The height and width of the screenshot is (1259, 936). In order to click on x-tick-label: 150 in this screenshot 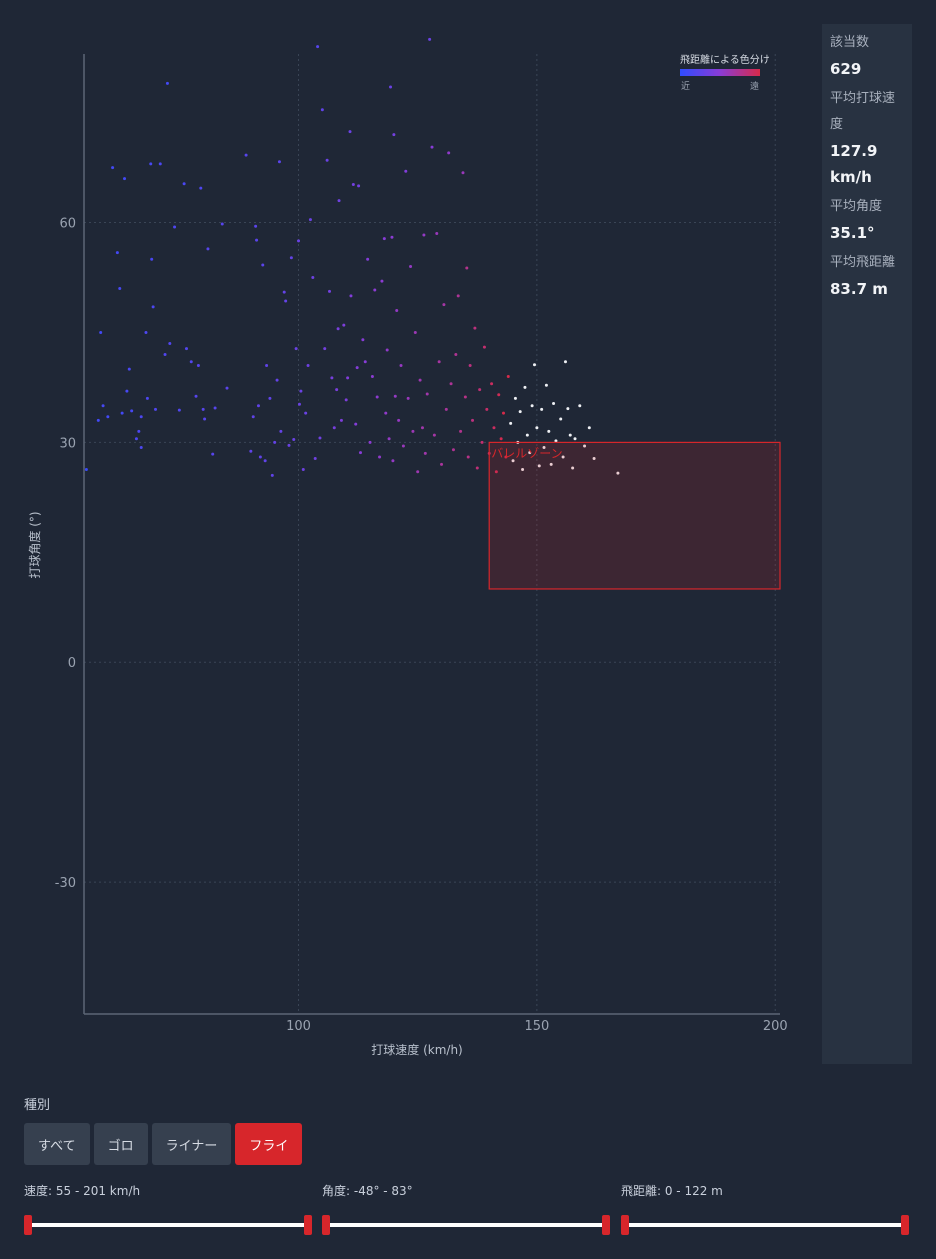, I will do `click(536, 1026)`.